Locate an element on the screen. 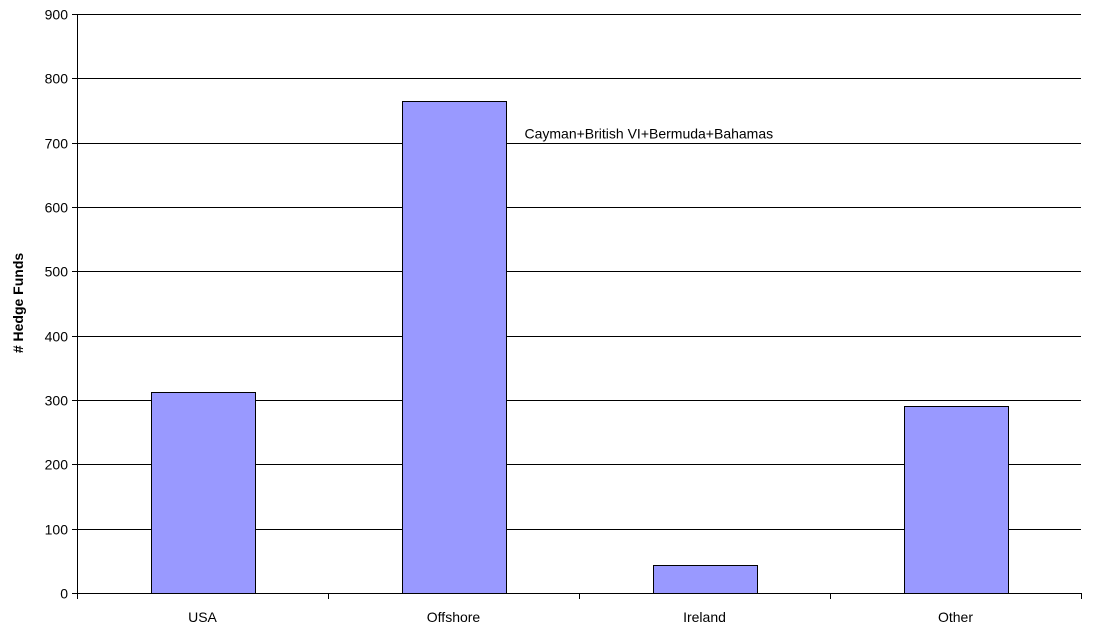  bar-annotation: Cayman+British VI+Bermuda+Bahamas is located at coordinates (649, 133).